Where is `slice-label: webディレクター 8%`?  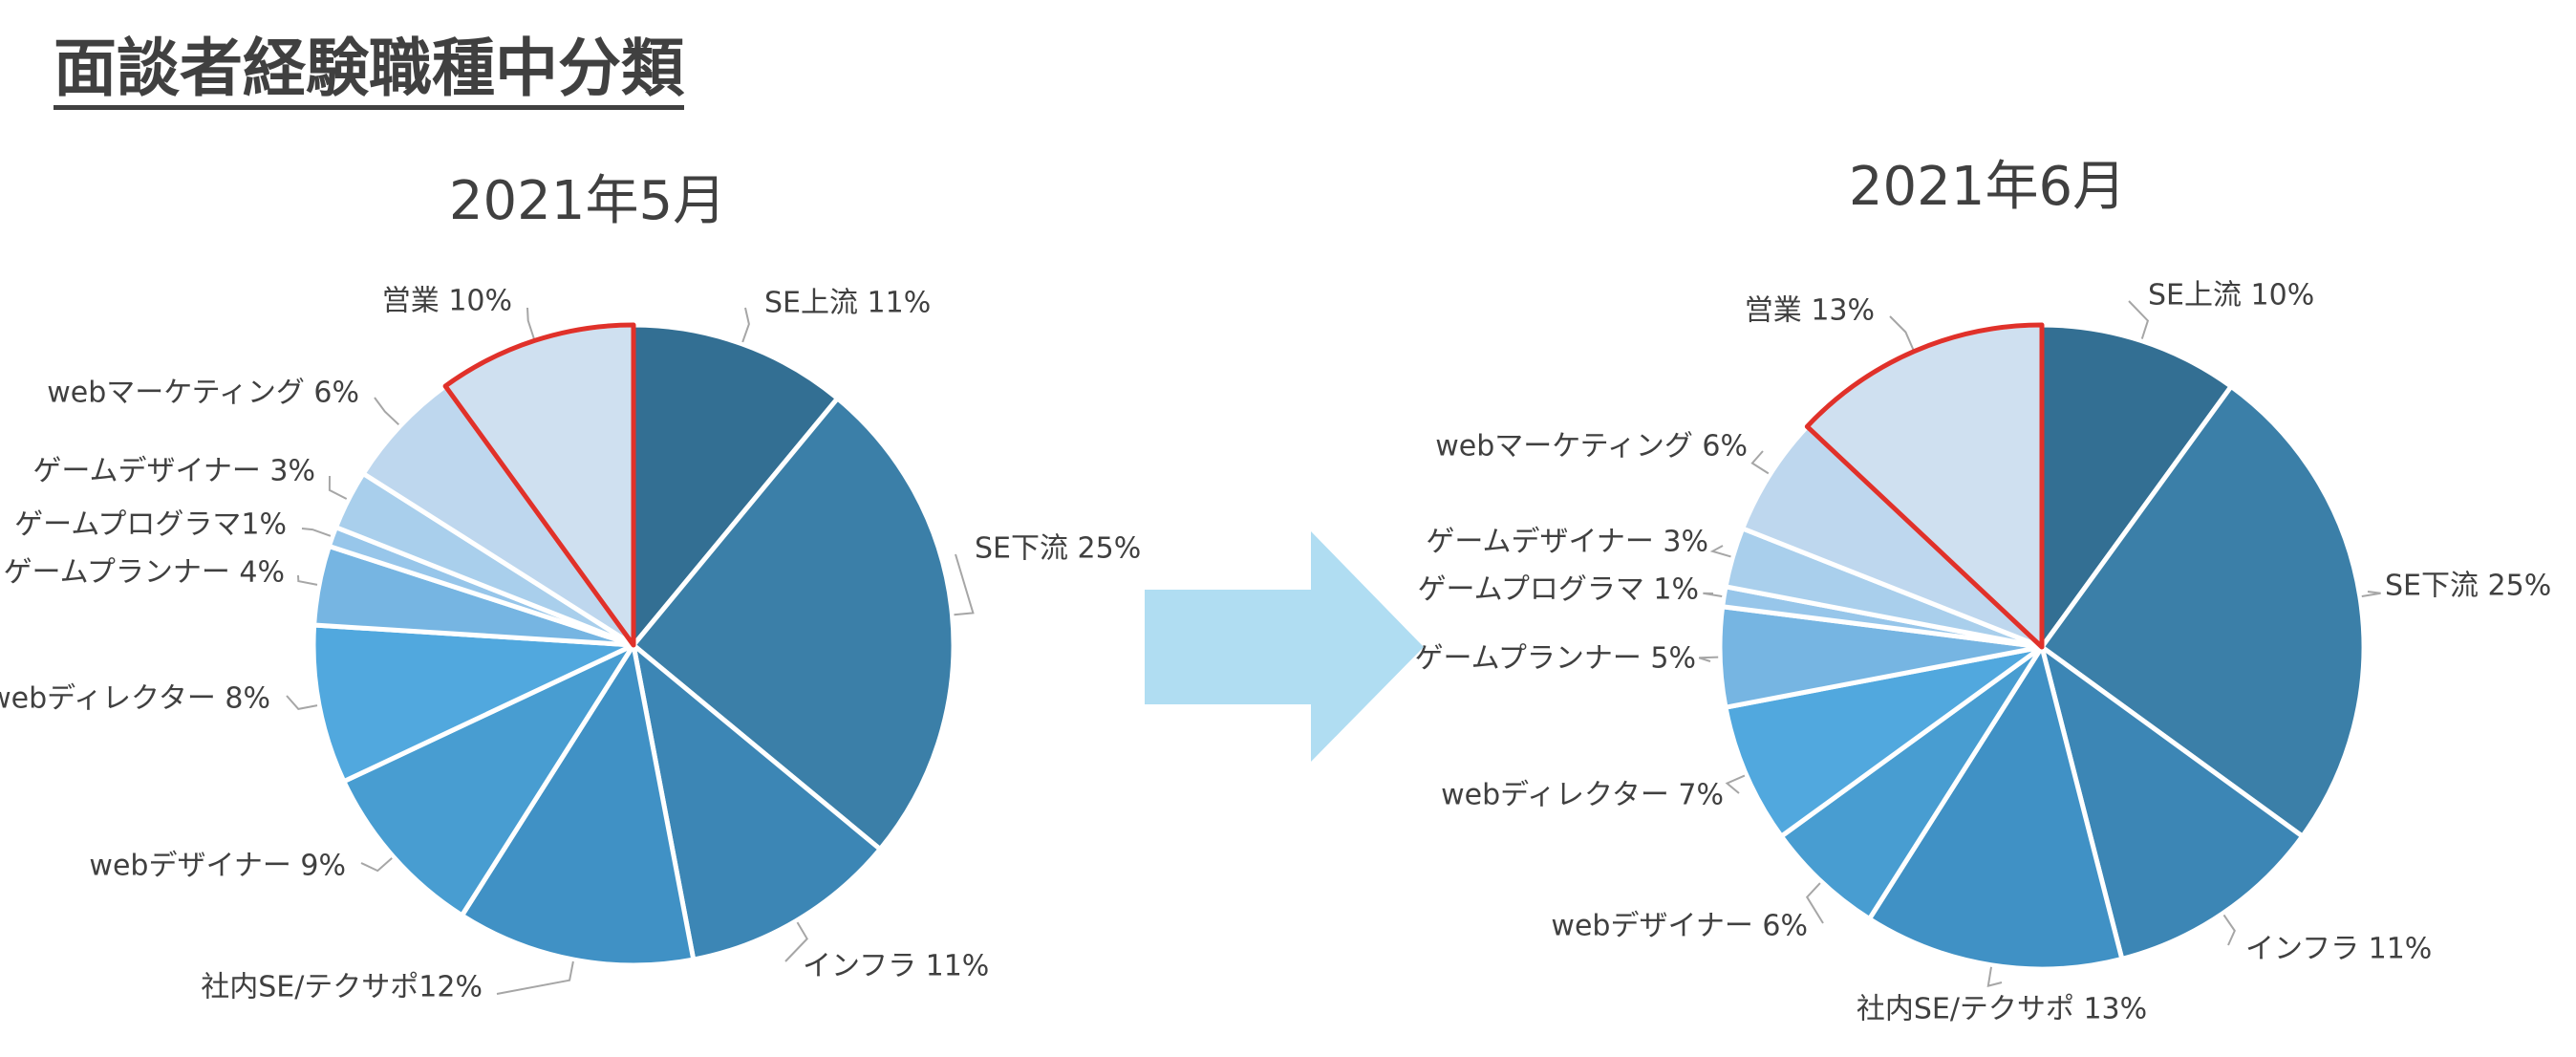
slice-label: webディレクター 8% is located at coordinates (135, 699).